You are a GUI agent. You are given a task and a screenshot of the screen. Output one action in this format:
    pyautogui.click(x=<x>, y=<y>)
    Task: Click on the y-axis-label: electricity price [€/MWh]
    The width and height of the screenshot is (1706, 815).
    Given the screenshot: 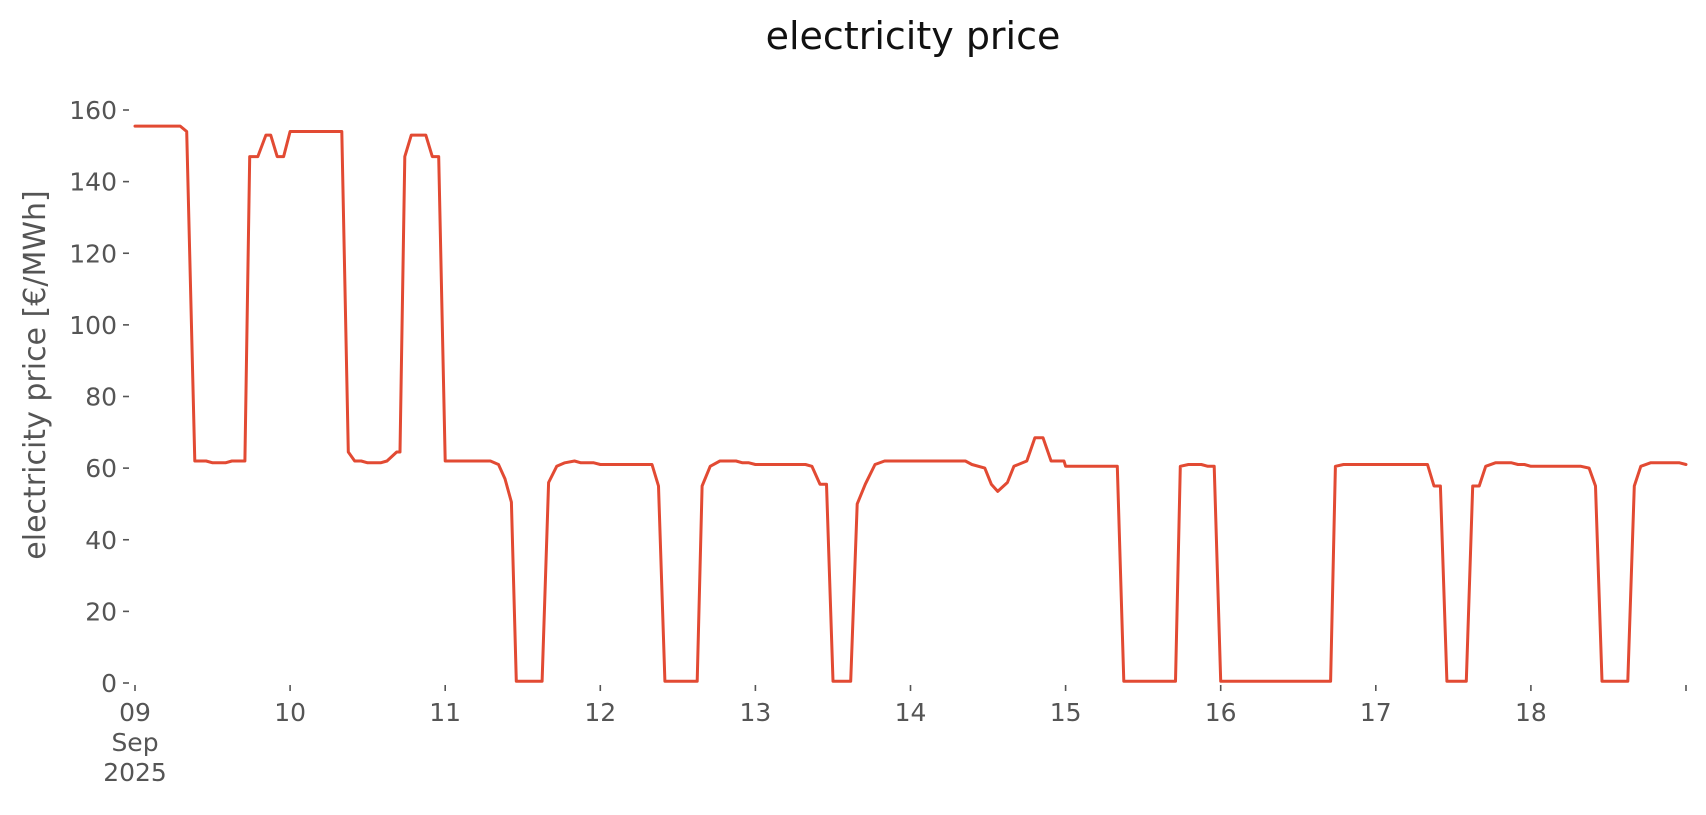 What is the action you would take?
    pyautogui.click(x=35, y=374)
    